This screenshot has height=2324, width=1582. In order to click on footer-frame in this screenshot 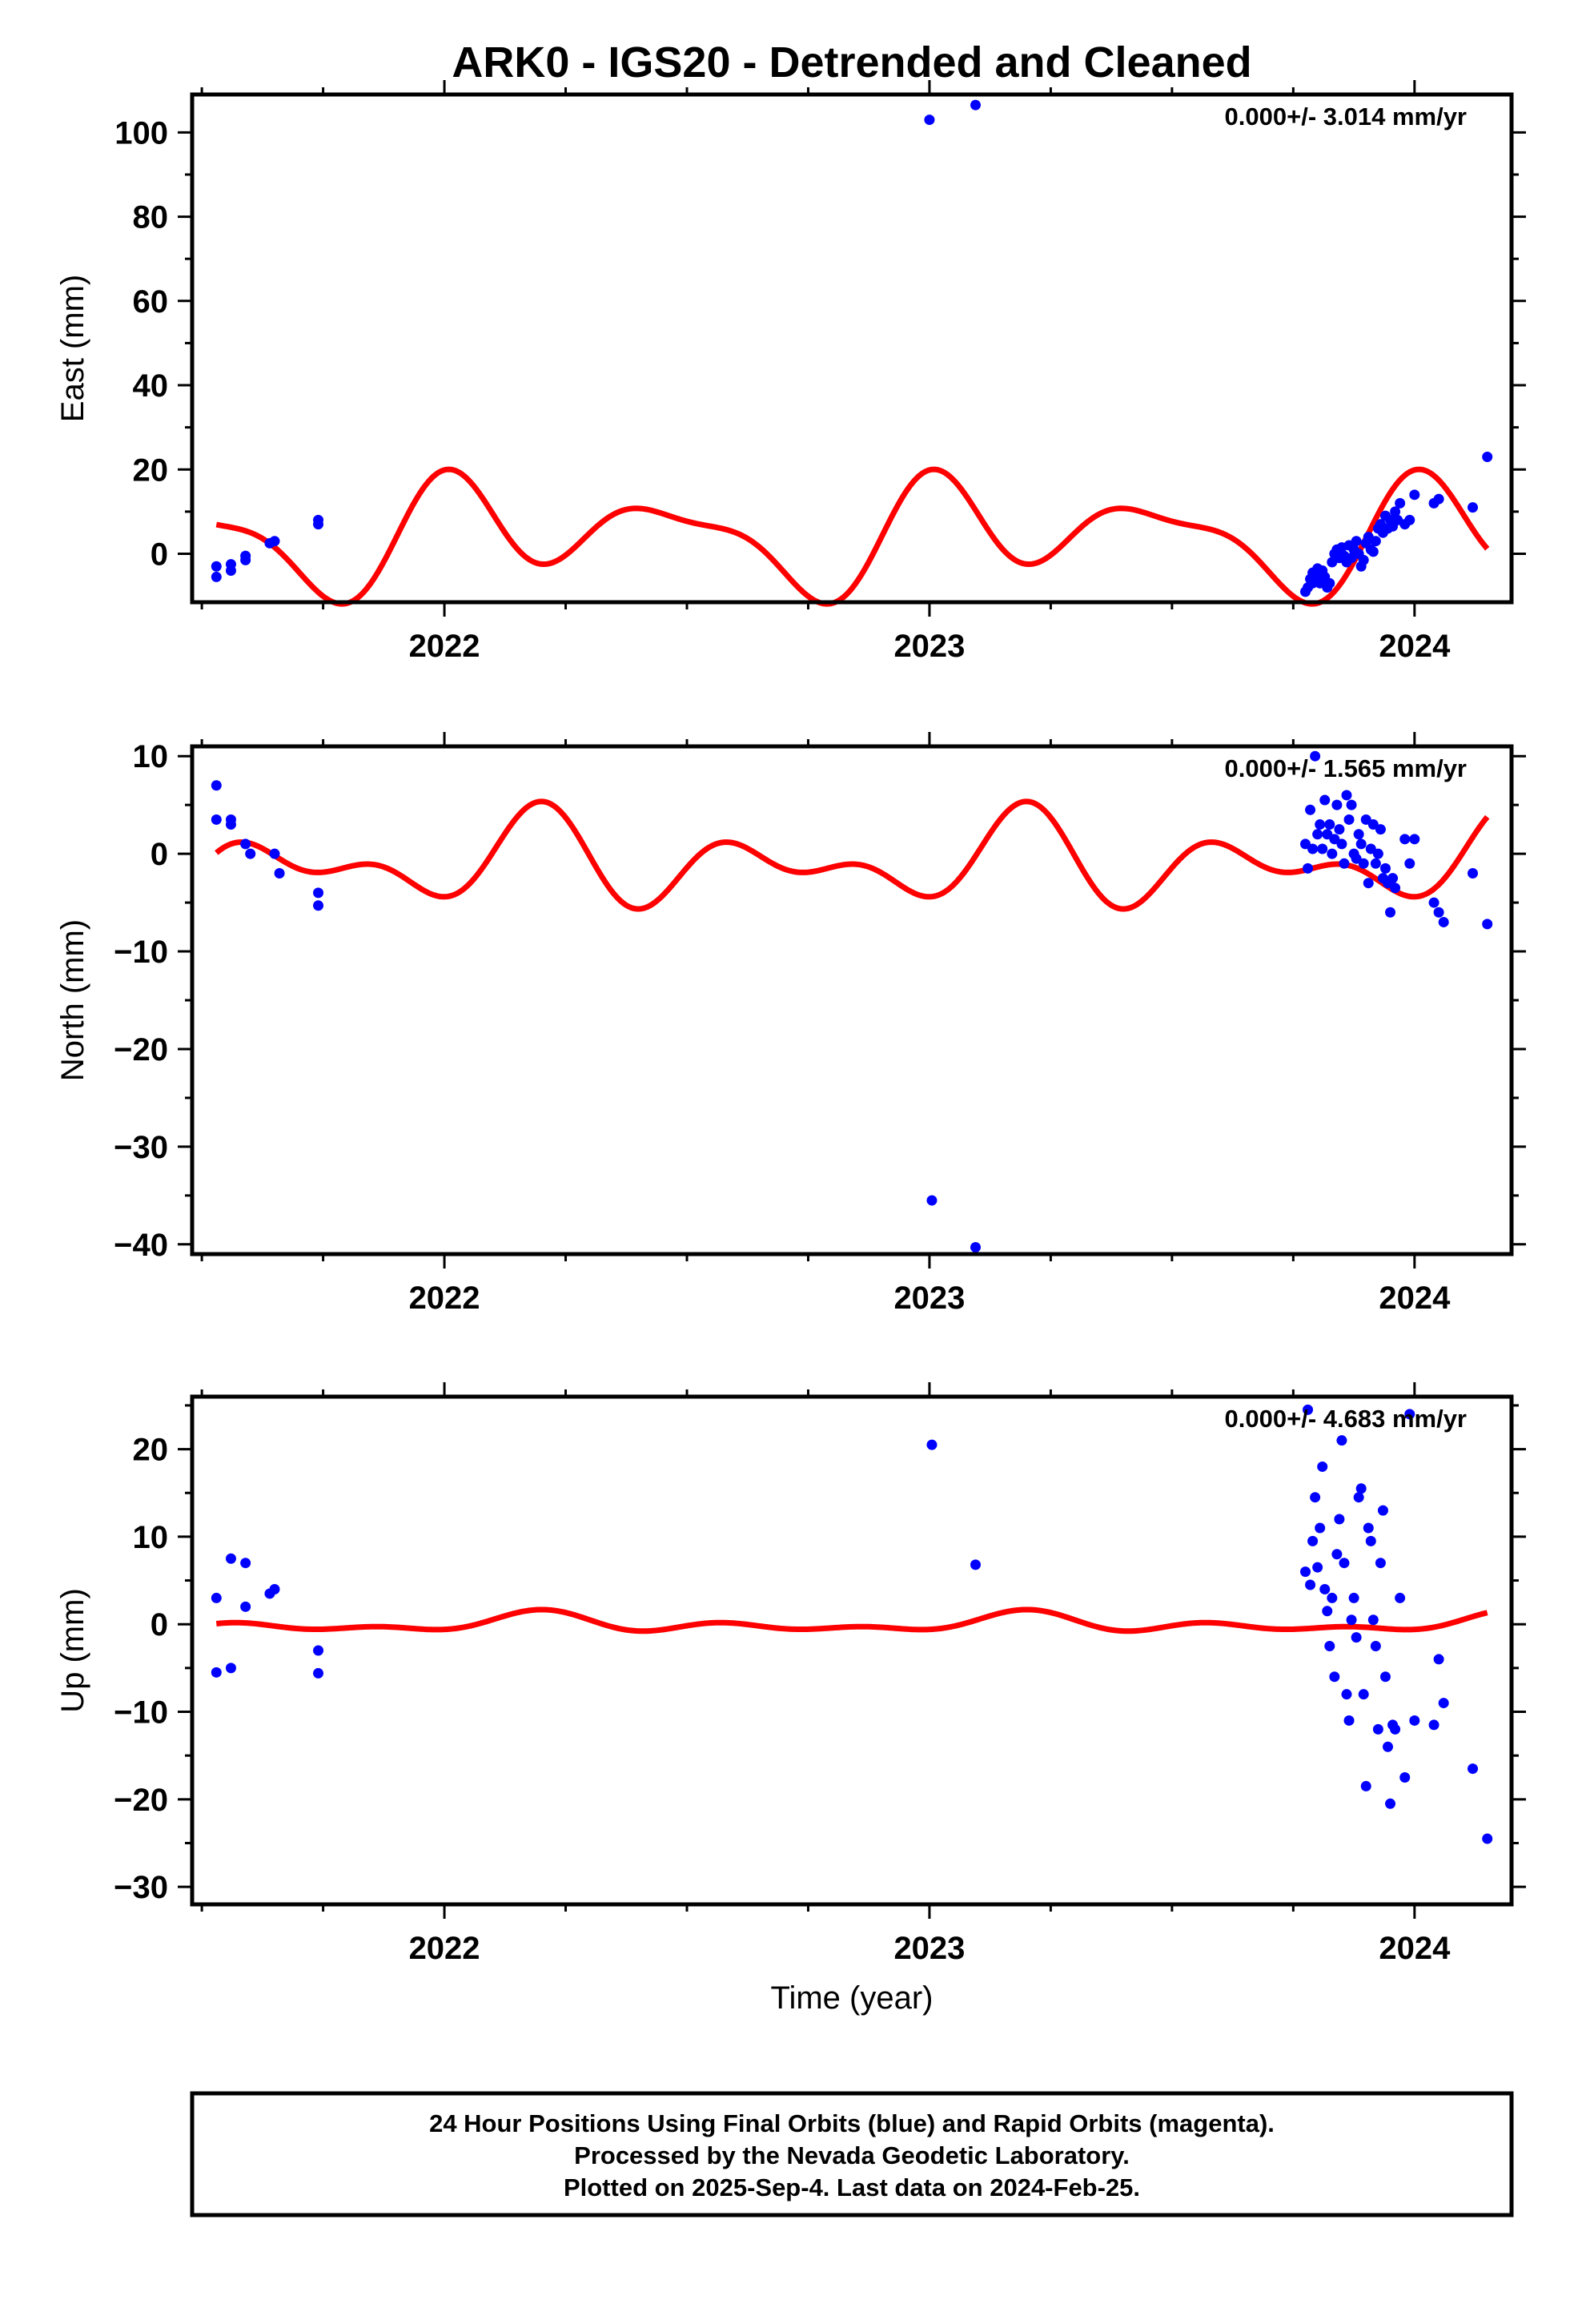, I will do `click(852, 2154)`.